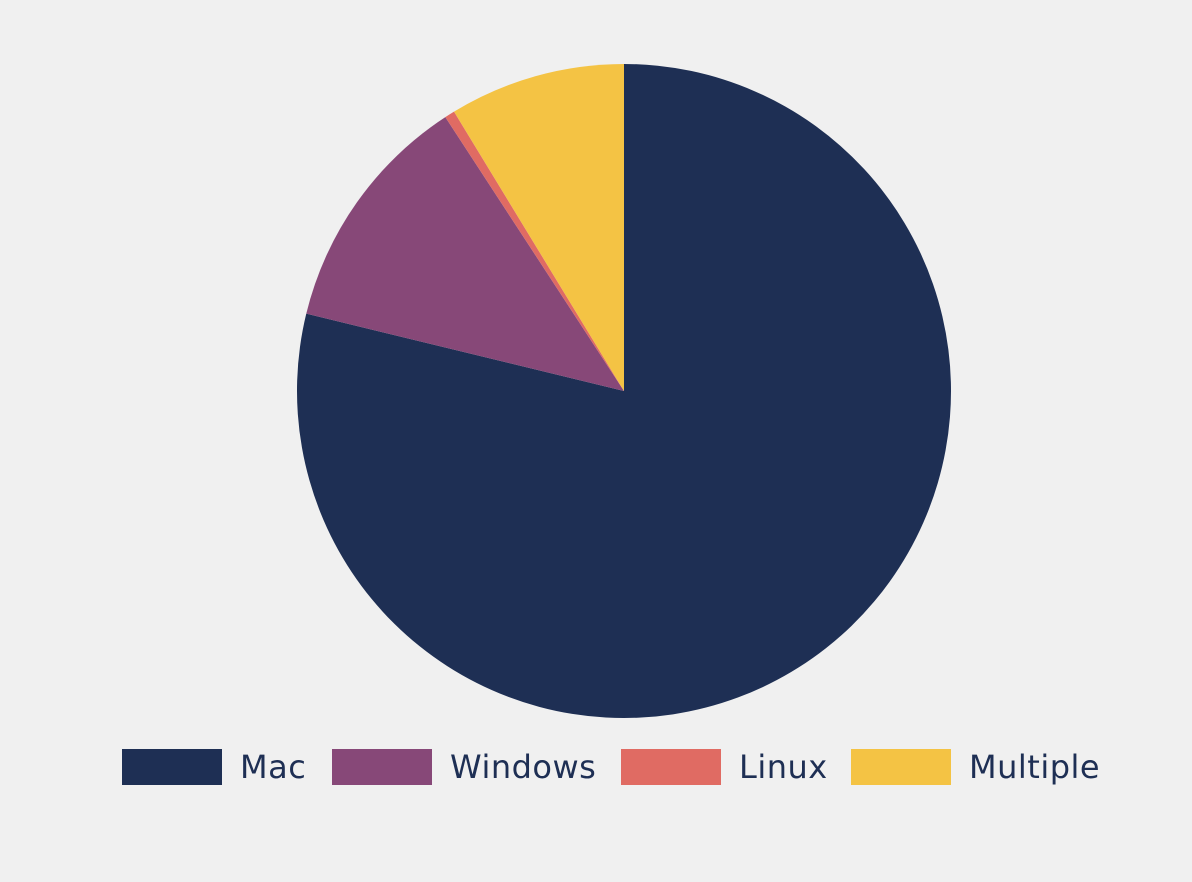  I want to click on legend-swatch-multiple, so click(901, 767).